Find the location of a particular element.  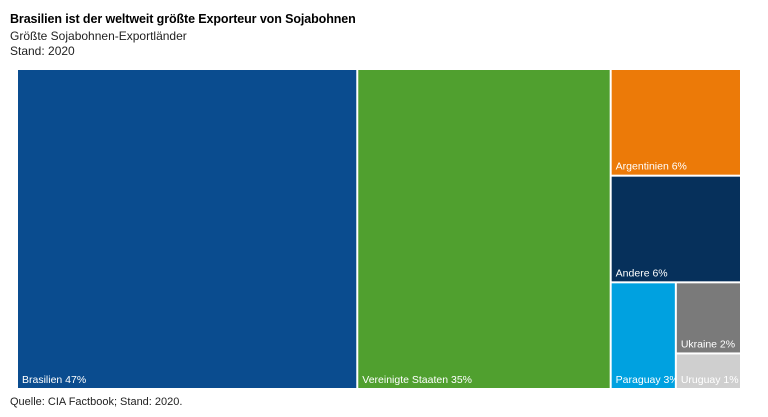

treemap-cell-ukraine is located at coordinates (708, 318).